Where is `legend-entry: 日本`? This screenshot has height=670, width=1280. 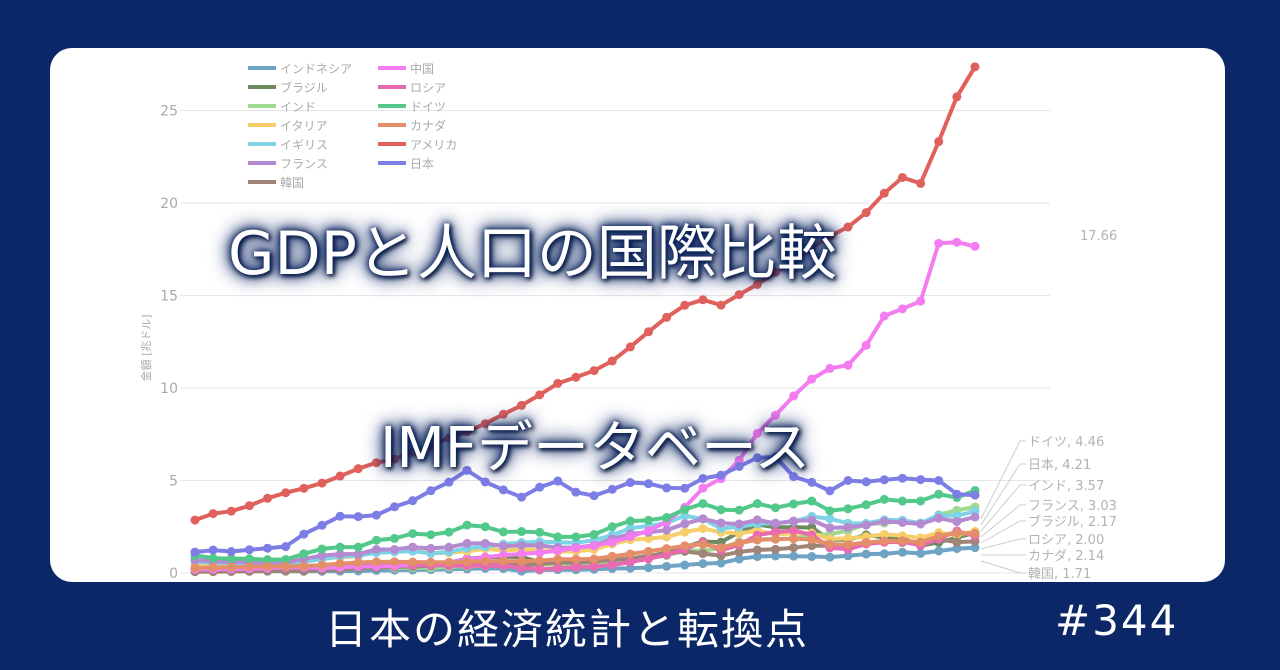
legend-entry: 日本 is located at coordinates (422, 164).